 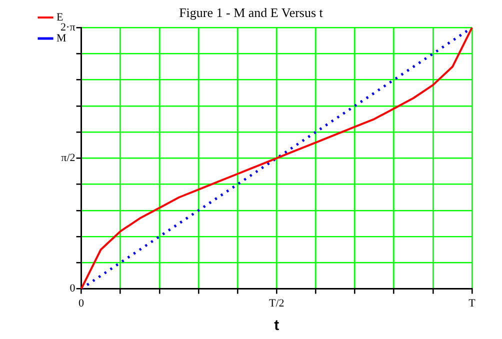 What do you see at coordinates (68, 27) in the screenshot?
I see `text: 2·π` at bounding box center [68, 27].